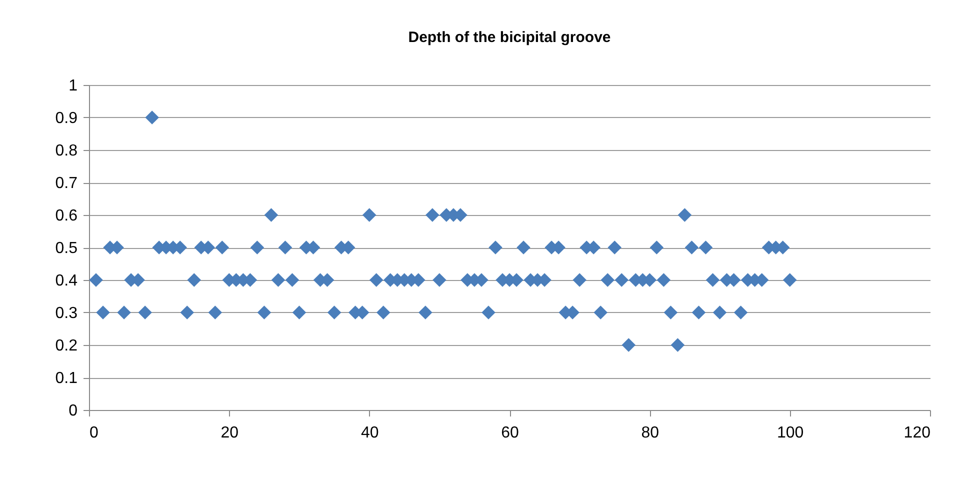 The width and height of the screenshot is (967, 490). Describe the element at coordinates (66, 118) in the screenshot. I see `y-tick-label: 0.9` at that location.